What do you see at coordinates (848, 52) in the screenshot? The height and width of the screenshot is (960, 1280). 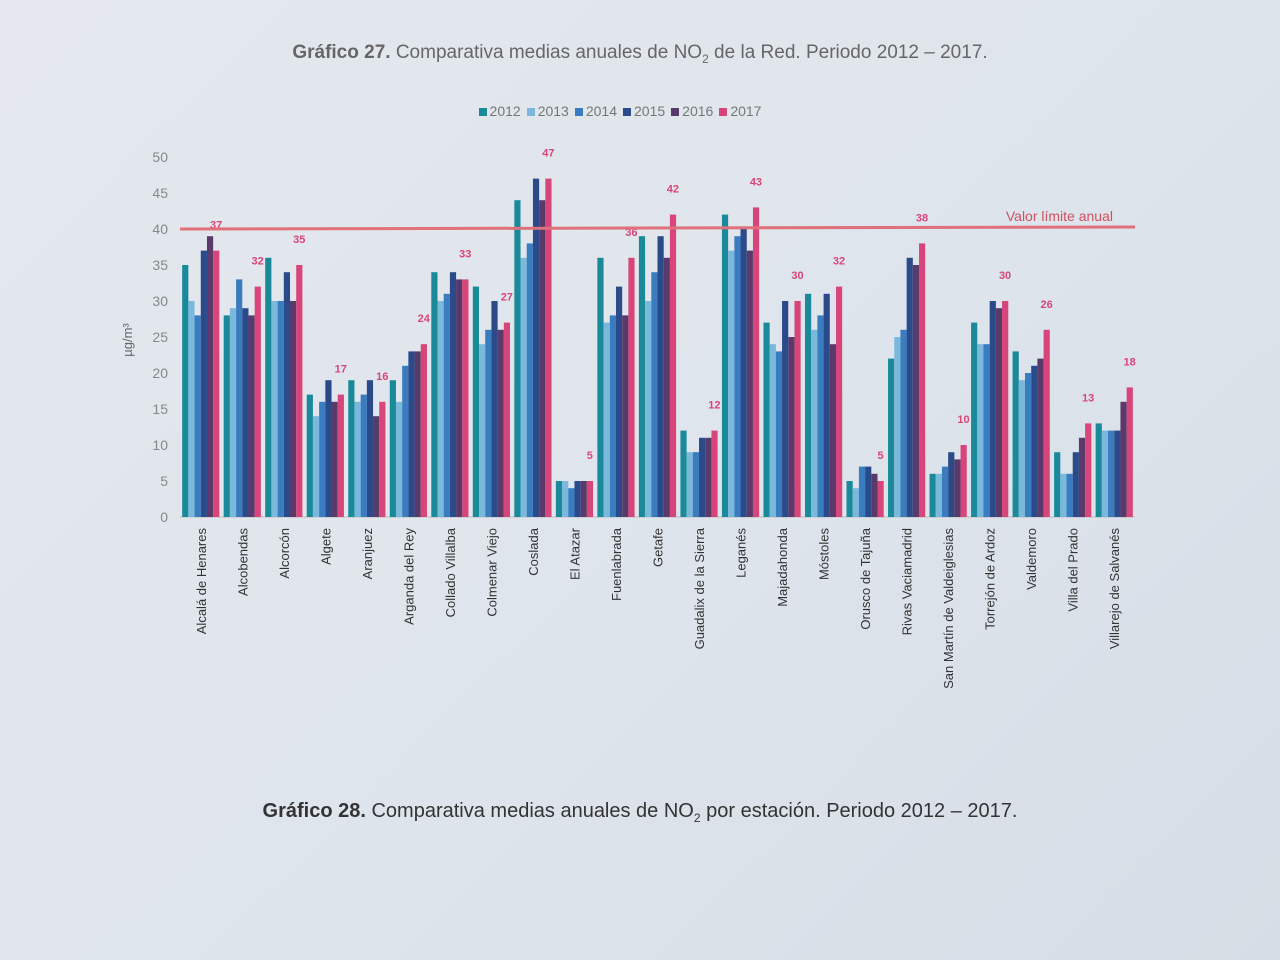 I see `caption-text-end: de la Red. Periodo 2012 – 2017.` at bounding box center [848, 52].